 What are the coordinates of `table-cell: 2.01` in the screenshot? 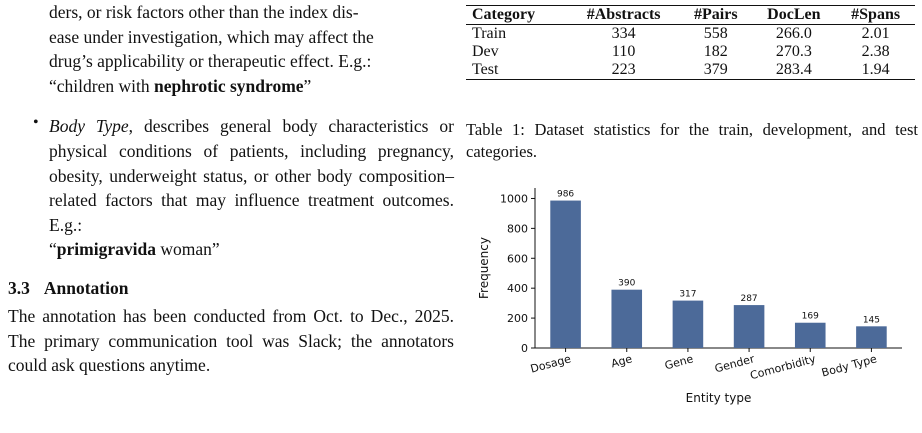 It's located at (875, 33).